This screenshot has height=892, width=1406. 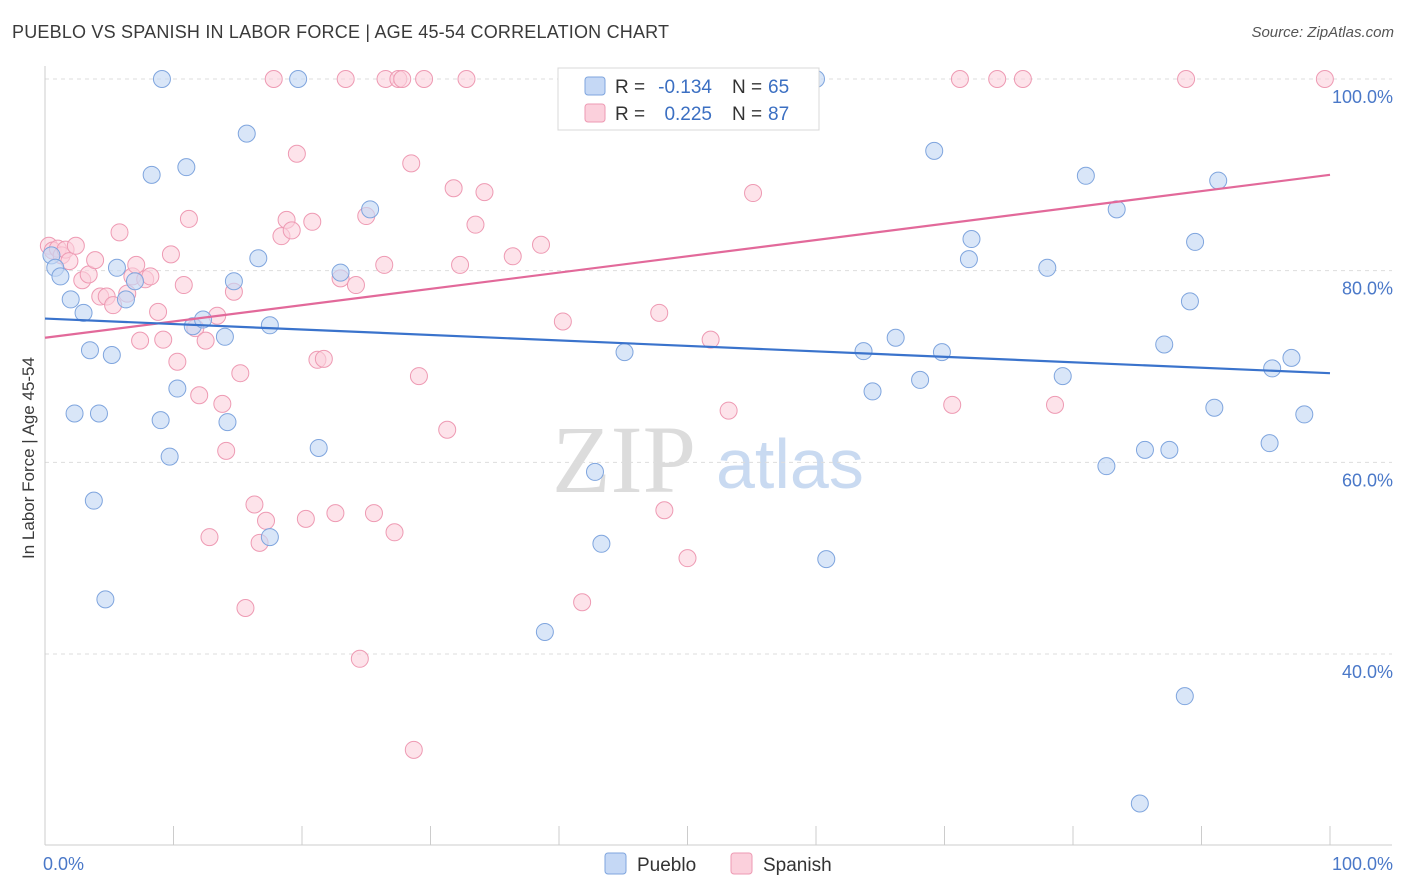 What do you see at coordinates (63, 864) in the screenshot?
I see `x-tick-label: 0.0%` at bounding box center [63, 864].